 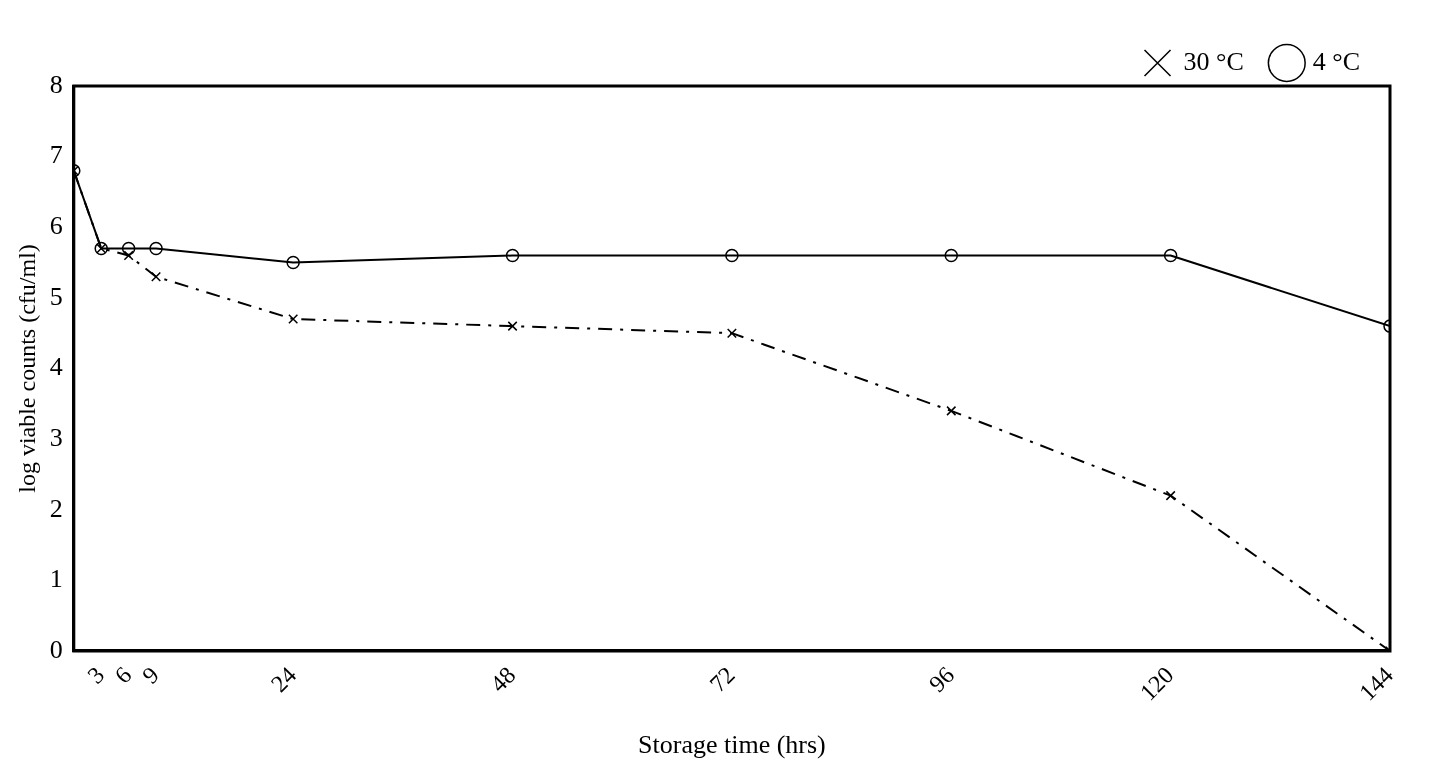 I want to click on y-tick-label: 5, so click(x=56, y=296).